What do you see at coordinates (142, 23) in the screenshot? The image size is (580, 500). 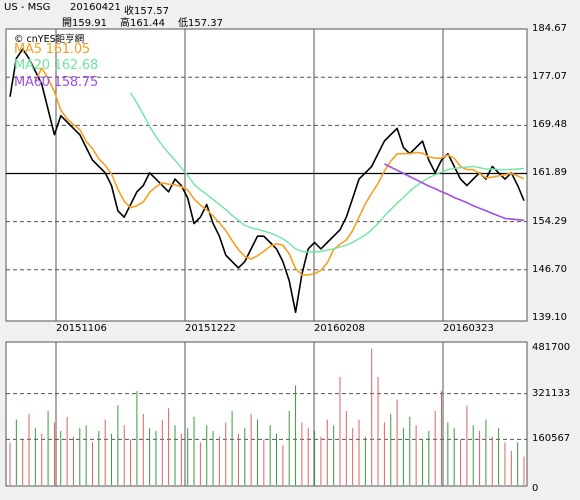 I see `high-label: 高161.44` at bounding box center [142, 23].